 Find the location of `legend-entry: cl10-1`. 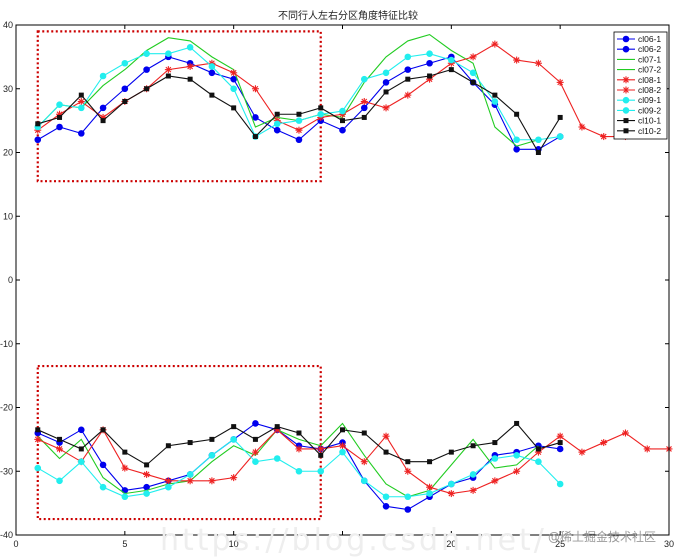

legend-entry: cl10-1 is located at coordinates (639, 121).